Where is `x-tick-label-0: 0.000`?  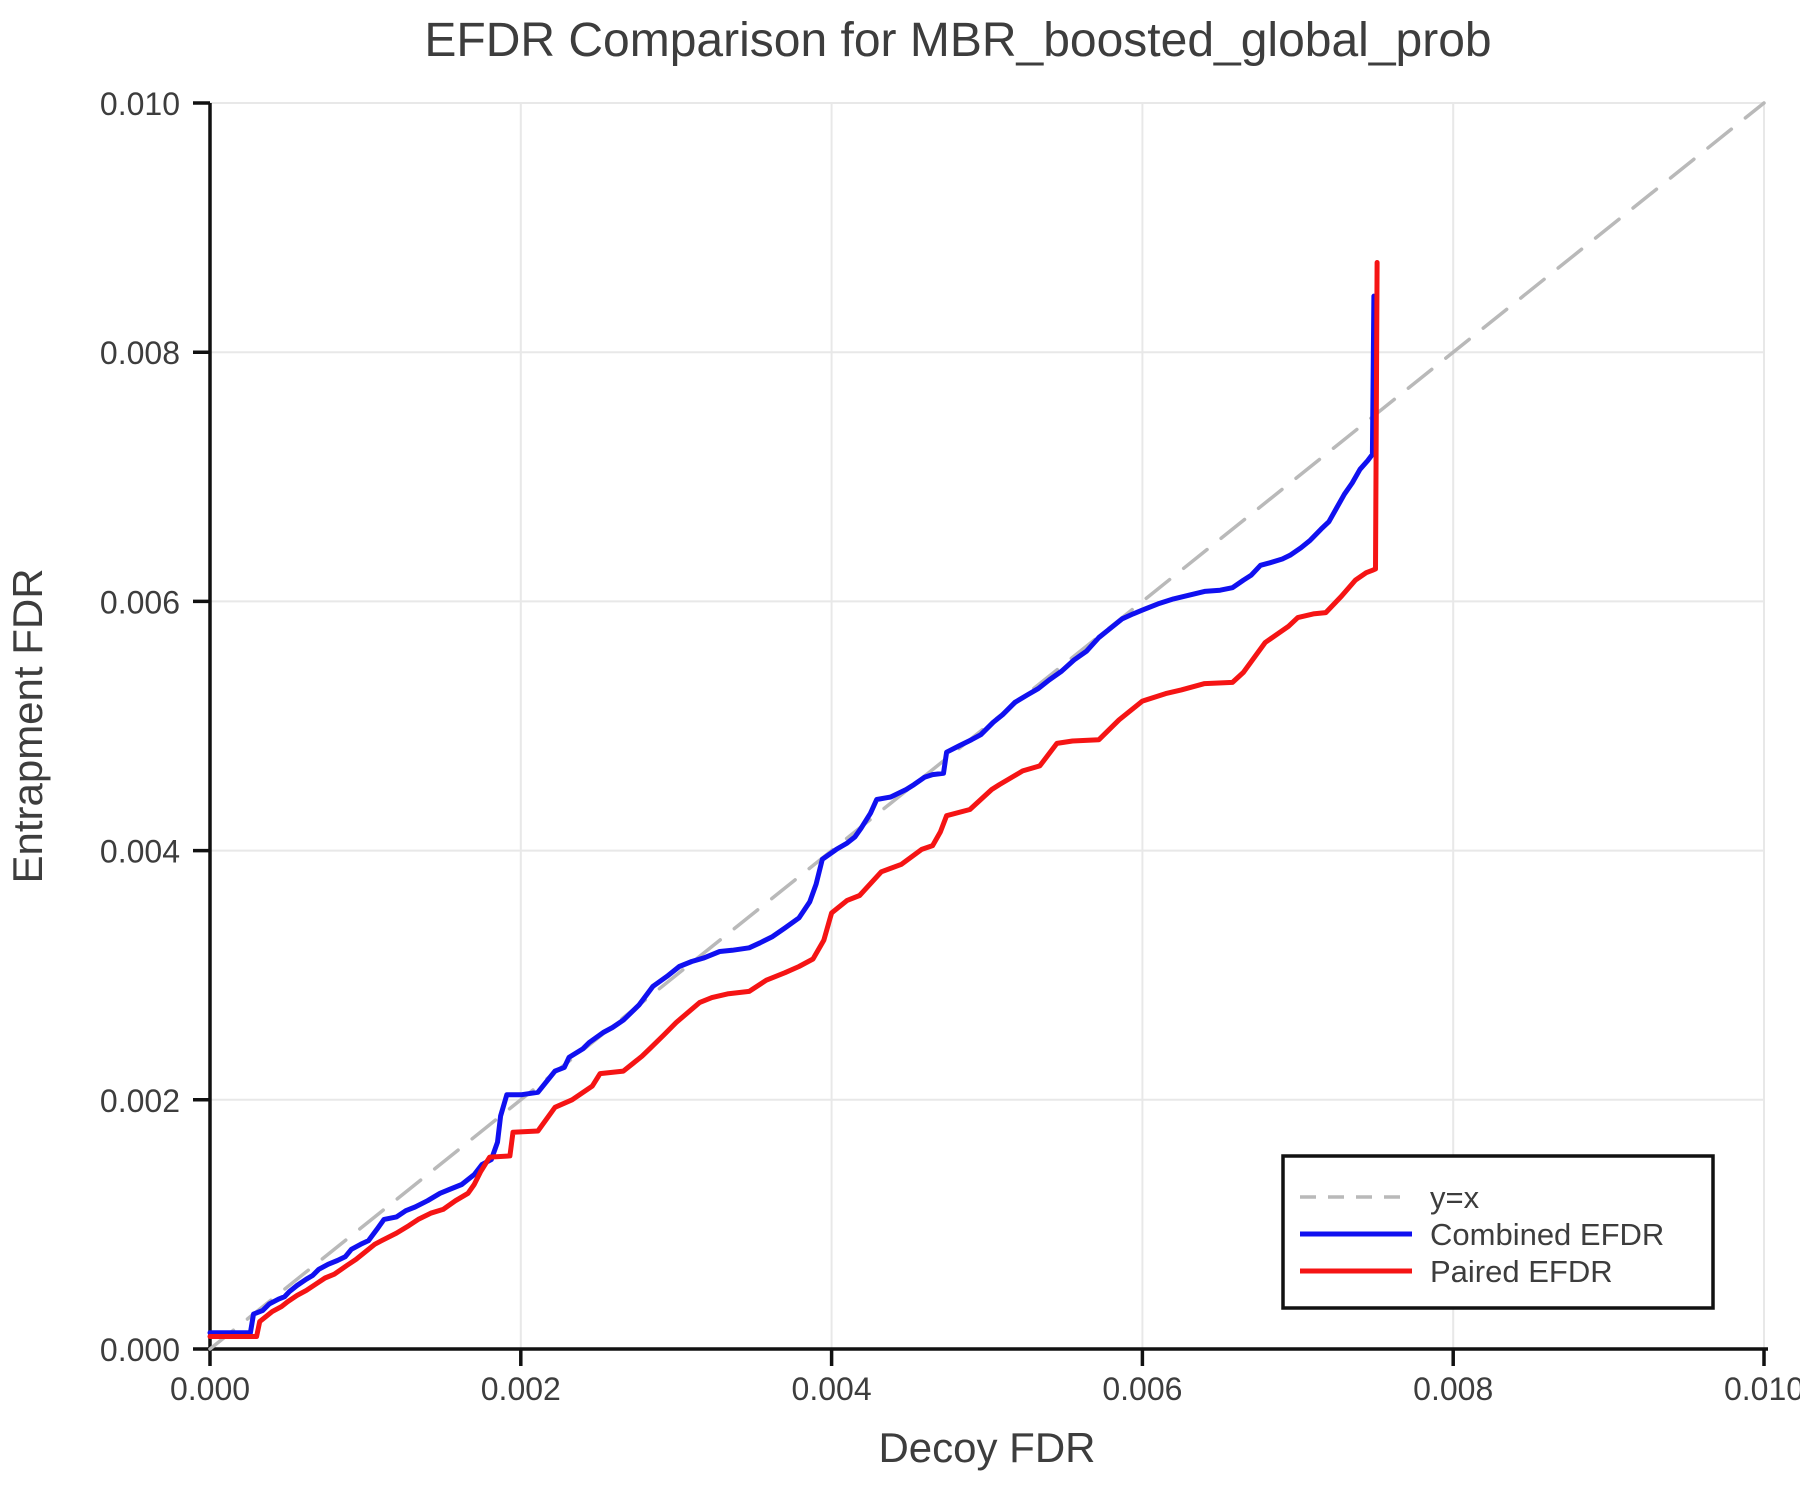
x-tick-label-0: 0.000 is located at coordinates (210, 1389).